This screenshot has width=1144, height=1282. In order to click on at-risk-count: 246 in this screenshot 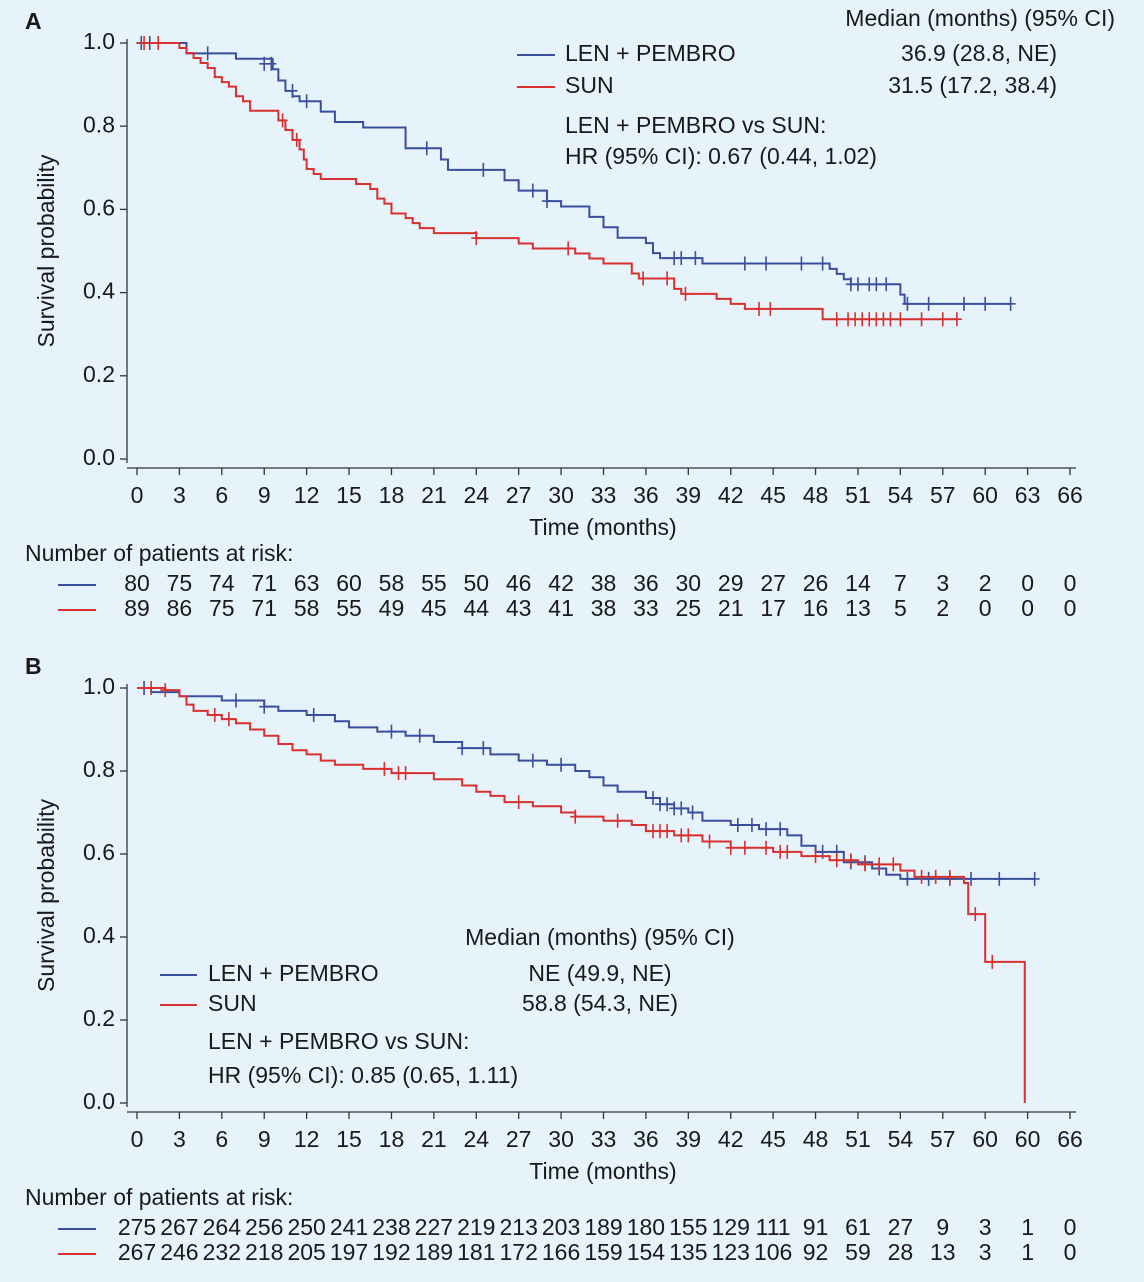, I will do `click(179, 1252)`.